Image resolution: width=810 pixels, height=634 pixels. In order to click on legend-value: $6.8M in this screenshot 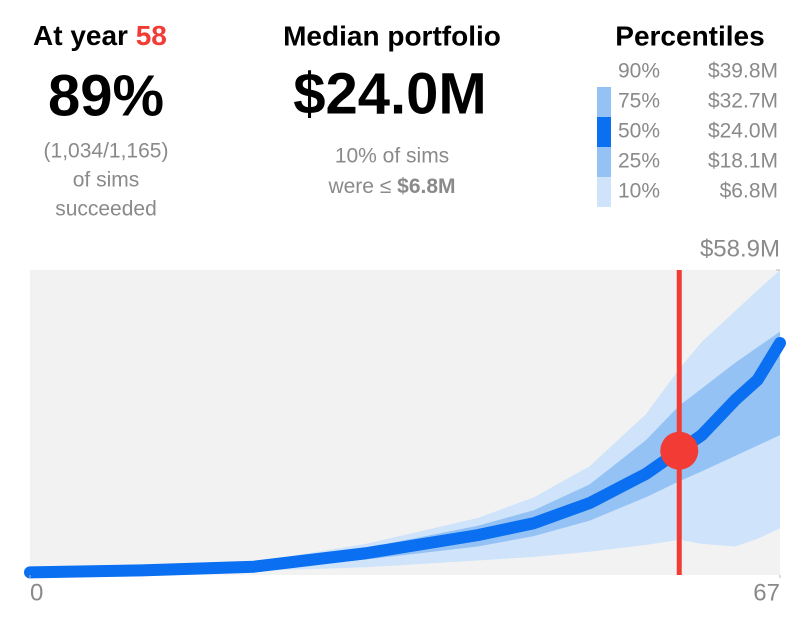, I will do `click(749, 191)`.